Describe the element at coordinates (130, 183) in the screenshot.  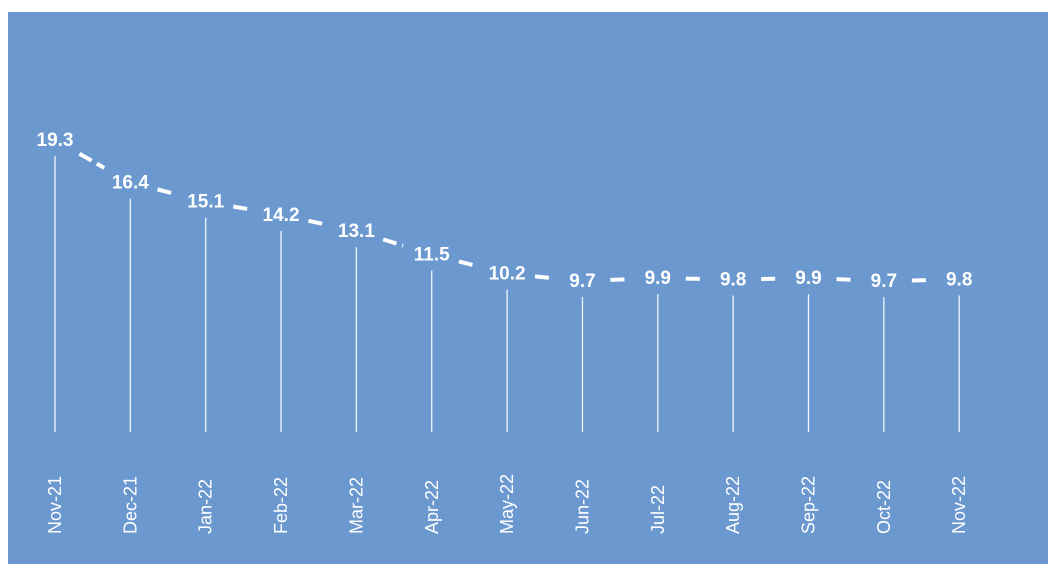
I see `data-label-dec-21: 16.4` at that location.